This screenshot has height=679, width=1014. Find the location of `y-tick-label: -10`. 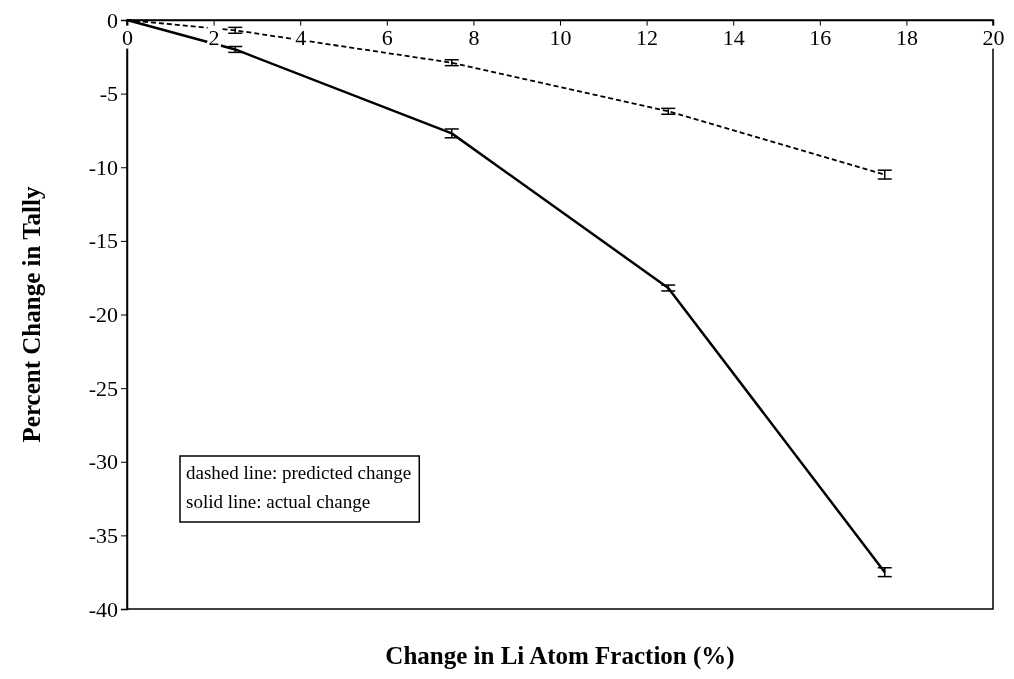

y-tick-label: -10 is located at coordinates (103, 167).